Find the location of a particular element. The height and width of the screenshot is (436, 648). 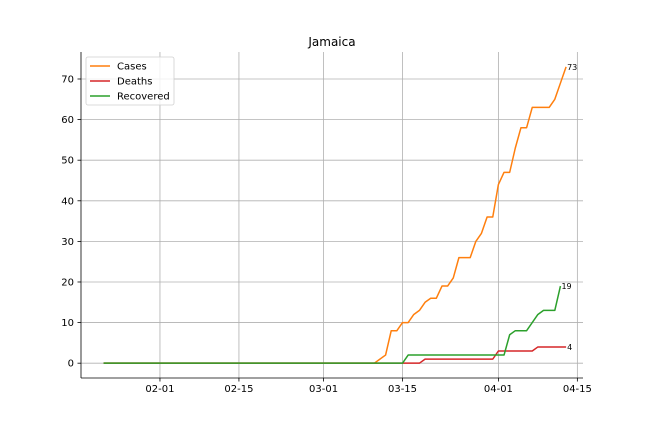

end-label-deaths: 4 is located at coordinates (569, 347).